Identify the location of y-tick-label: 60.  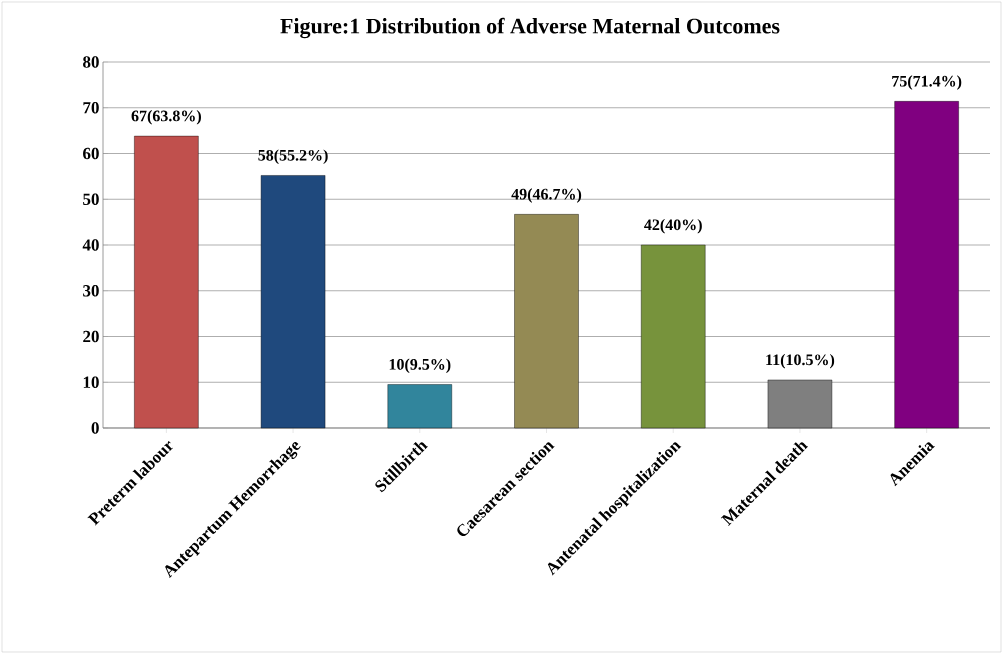
(91, 153).